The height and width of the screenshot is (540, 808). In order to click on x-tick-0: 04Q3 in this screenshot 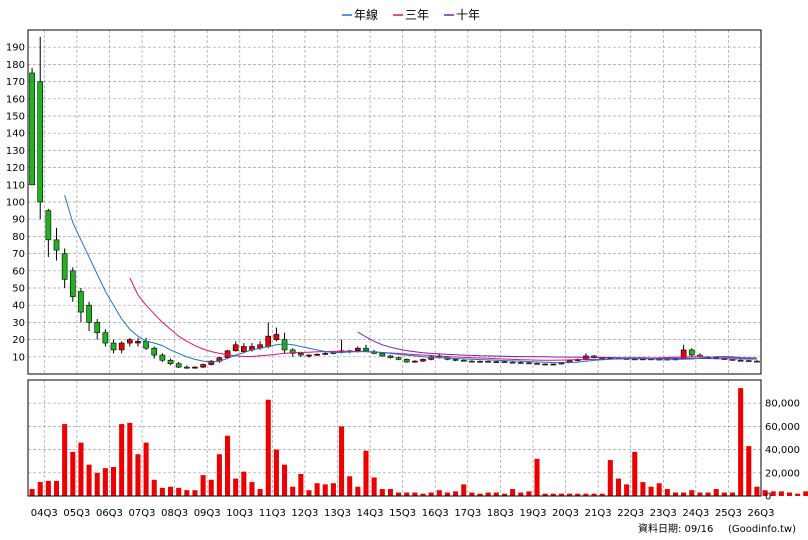, I will do `click(44, 513)`.